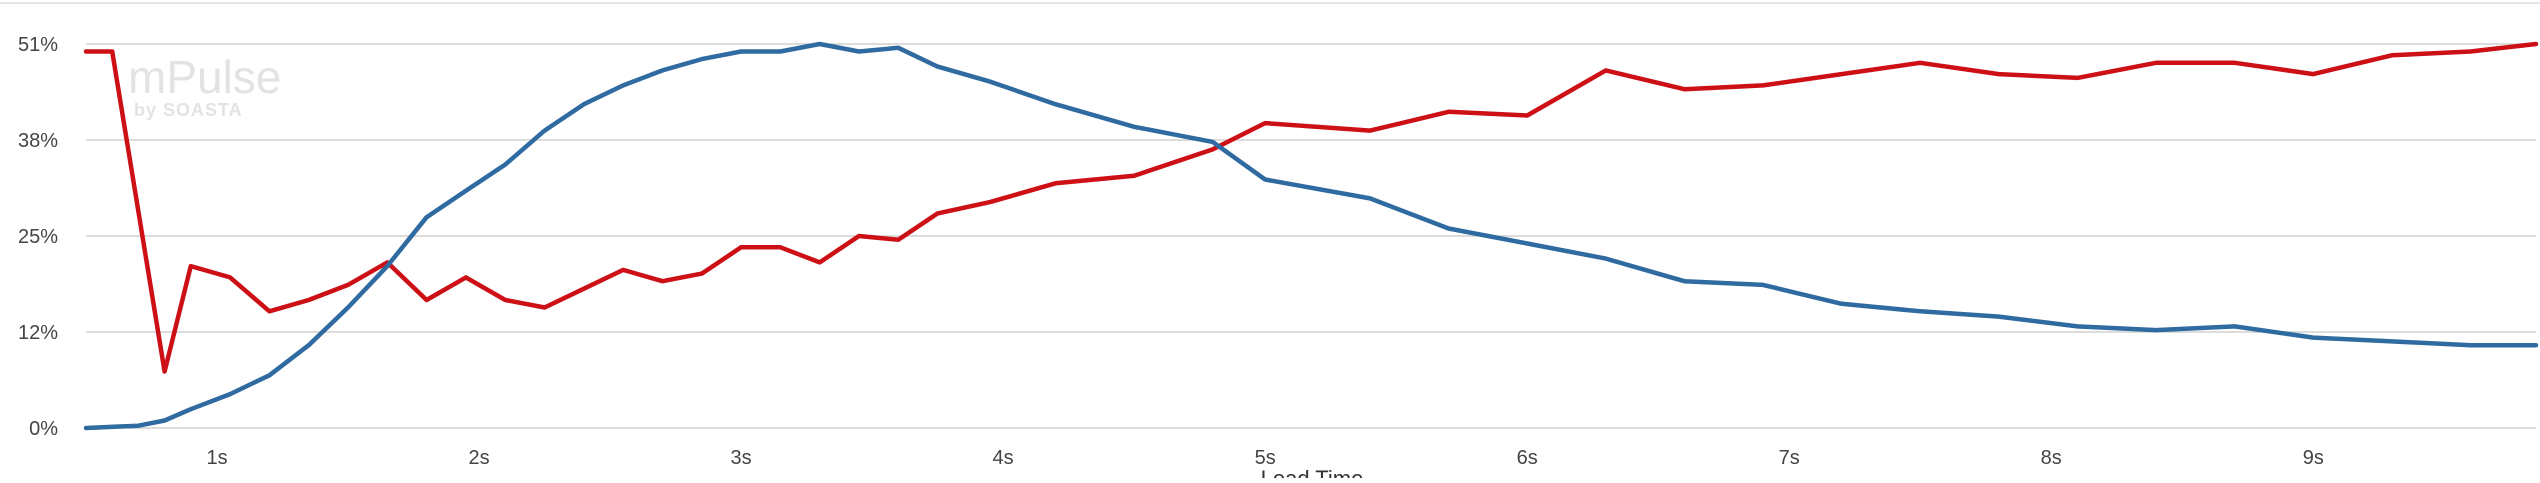 The image size is (2540, 483). I want to click on x-tick-label: 5s, so click(1265, 458).